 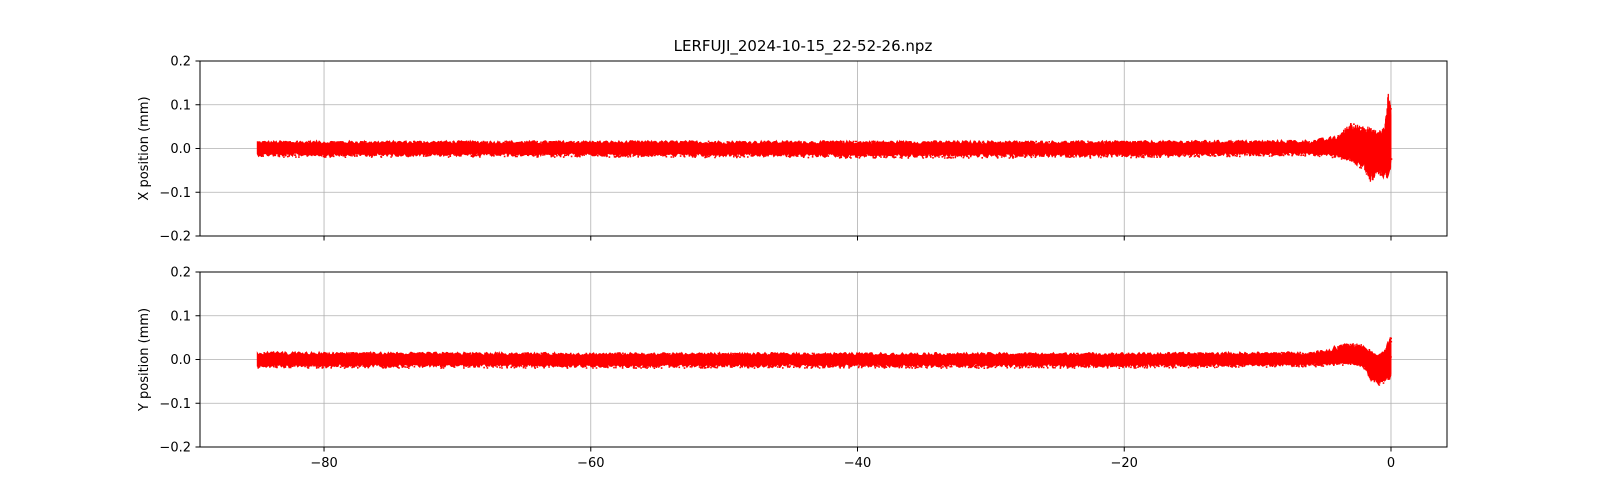 What do you see at coordinates (144, 360) in the screenshot?
I see `y-axis-label: Y position (mm)` at bounding box center [144, 360].